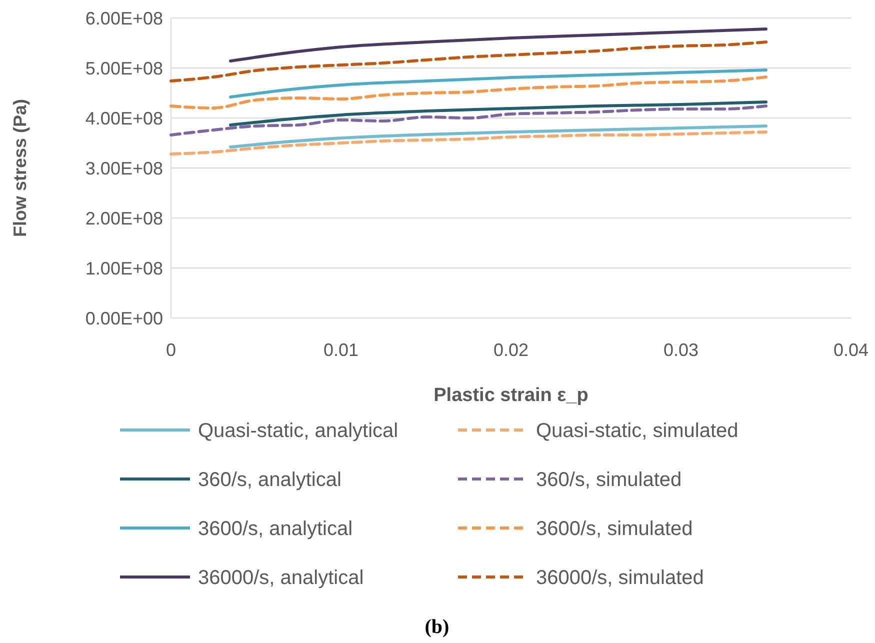 Image resolution: width=875 pixels, height=643 pixels. What do you see at coordinates (281, 578) in the screenshot?
I see `legend-label: 36000/s, analytical` at bounding box center [281, 578].